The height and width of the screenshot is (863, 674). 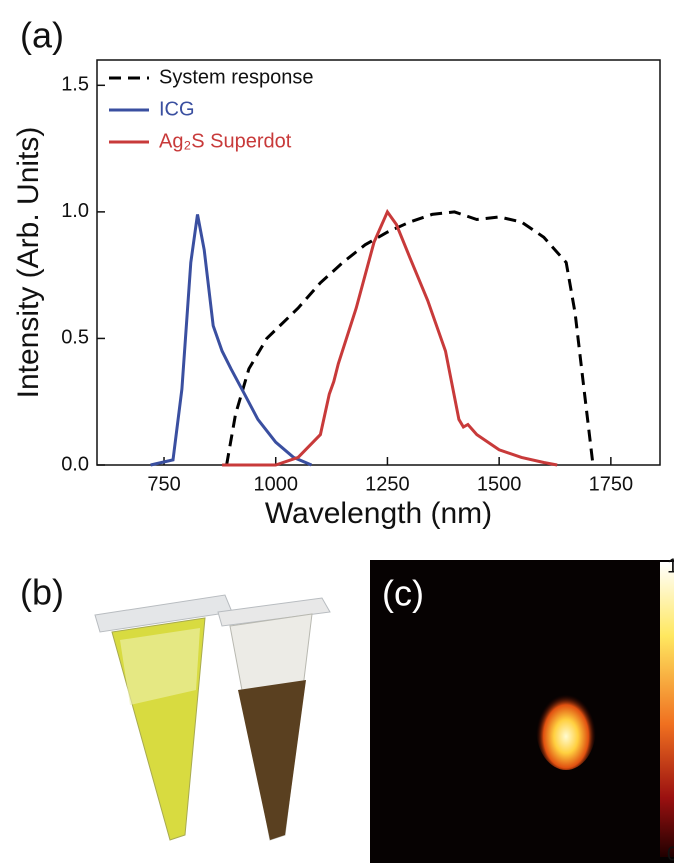 What do you see at coordinates (667, 709) in the screenshot?
I see `colorbar` at bounding box center [667, 709].